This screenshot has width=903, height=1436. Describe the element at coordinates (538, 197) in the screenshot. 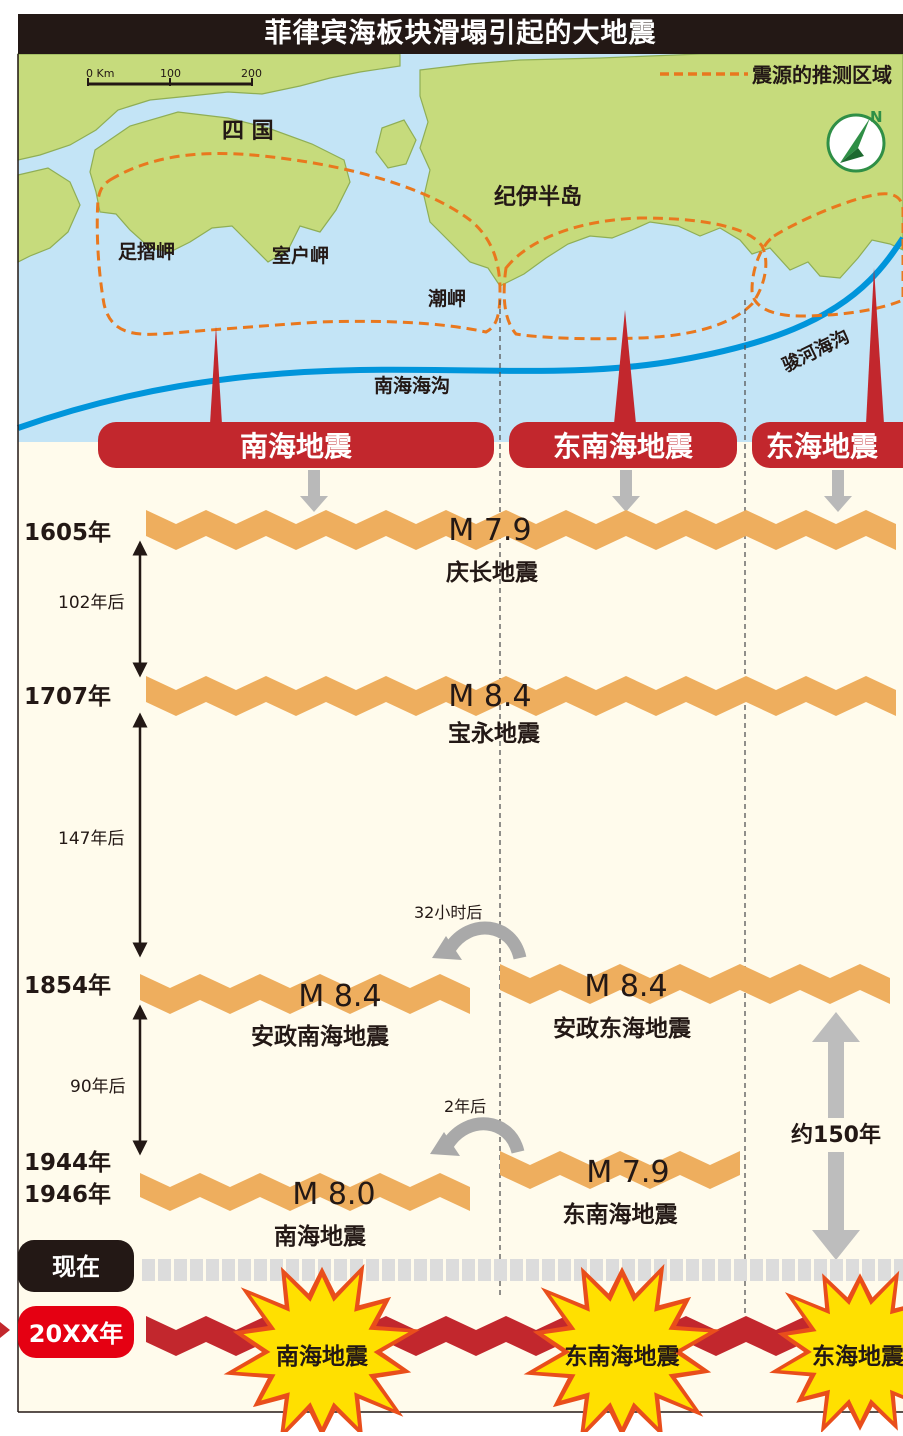

I see `label-kii-peninsula: 纪伊半岛` at that location.